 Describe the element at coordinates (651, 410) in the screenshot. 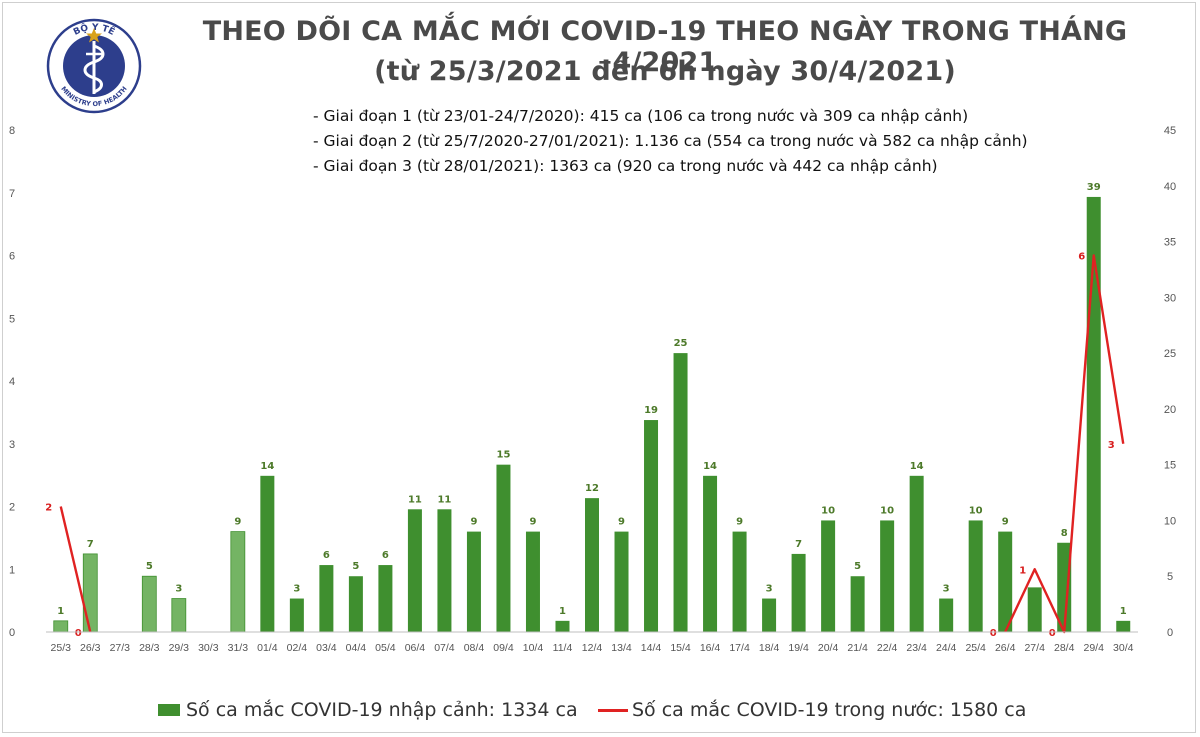

I see `bar-label: 19` at that location.